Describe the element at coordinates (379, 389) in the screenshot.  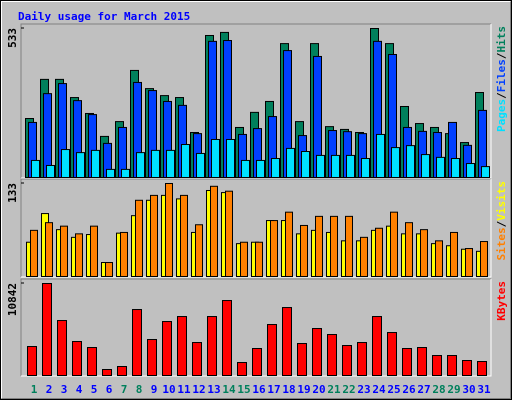
I see `x-tick-label: 24` at that location.